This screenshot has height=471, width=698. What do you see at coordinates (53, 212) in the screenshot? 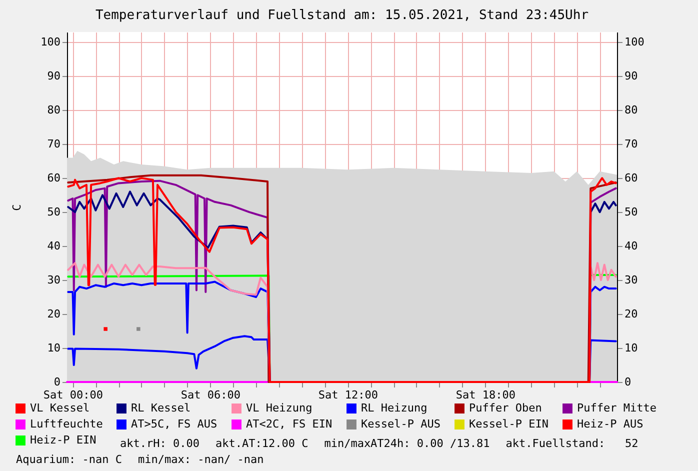
I see `y-tick-label: 50` at bounding box center [53, 212].